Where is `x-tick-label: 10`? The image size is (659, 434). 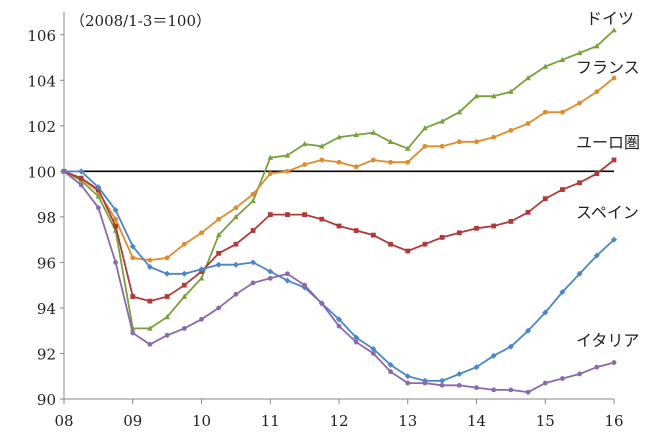 x-tick-label: 10 is located at coordinates (201, 421).